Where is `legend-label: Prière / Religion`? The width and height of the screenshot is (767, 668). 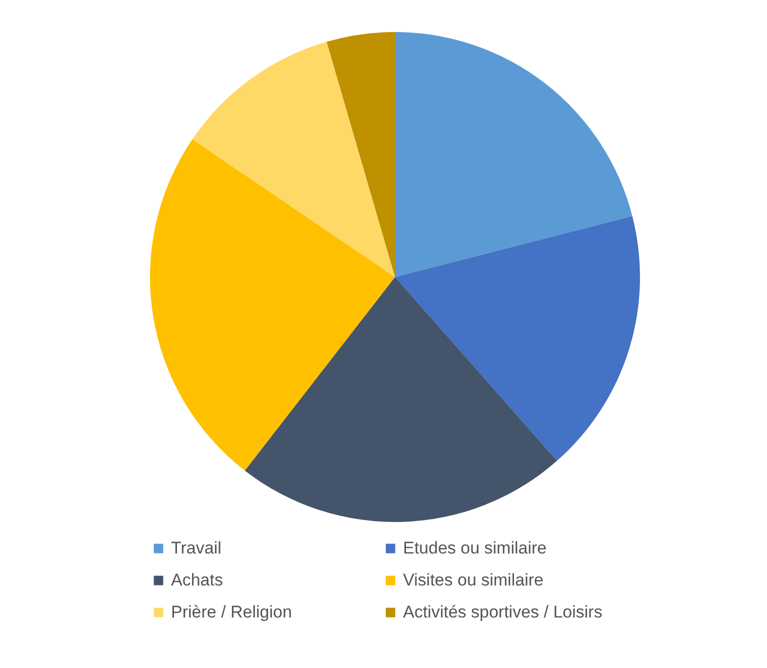
legend-label: Prière / Religion is located at coordinates (231, 612).